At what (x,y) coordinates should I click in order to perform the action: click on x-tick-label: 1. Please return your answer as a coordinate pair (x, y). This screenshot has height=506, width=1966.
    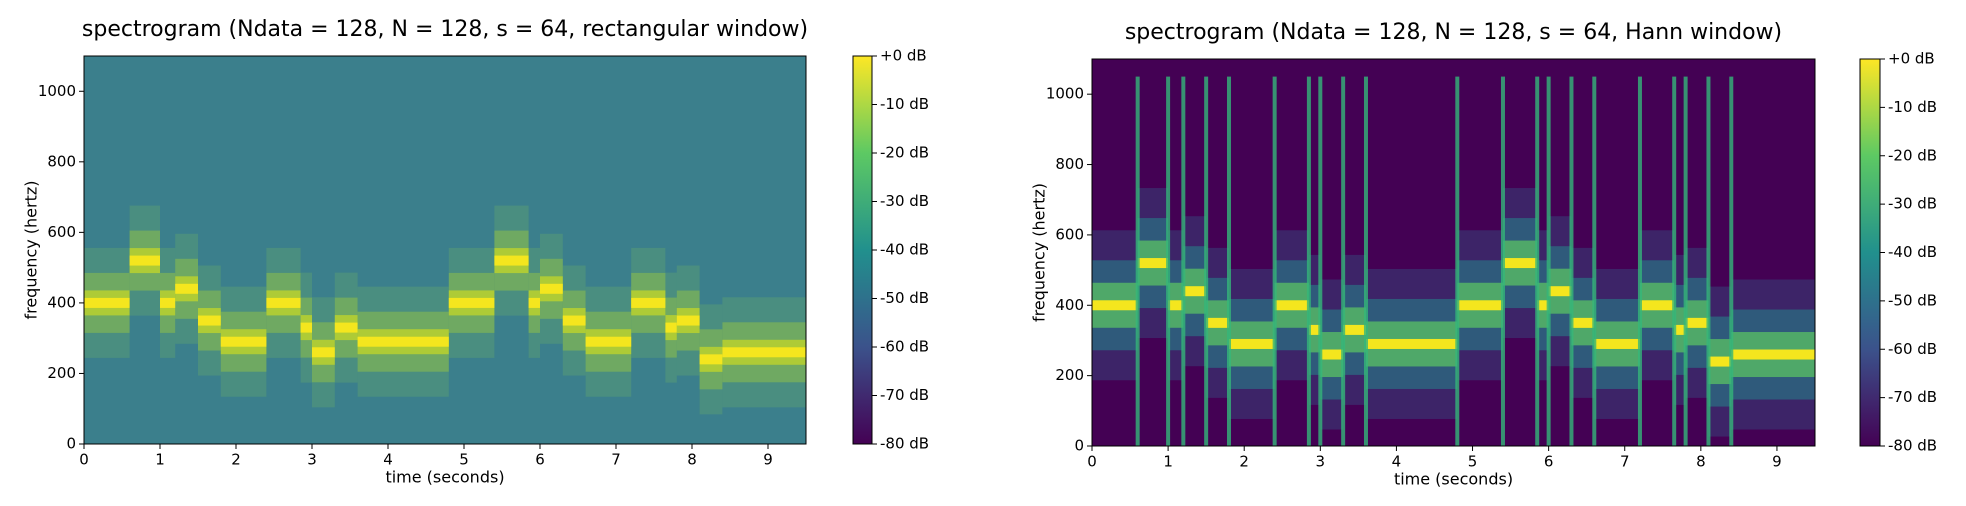
    Looking at the image, I should click on (1168, 462).